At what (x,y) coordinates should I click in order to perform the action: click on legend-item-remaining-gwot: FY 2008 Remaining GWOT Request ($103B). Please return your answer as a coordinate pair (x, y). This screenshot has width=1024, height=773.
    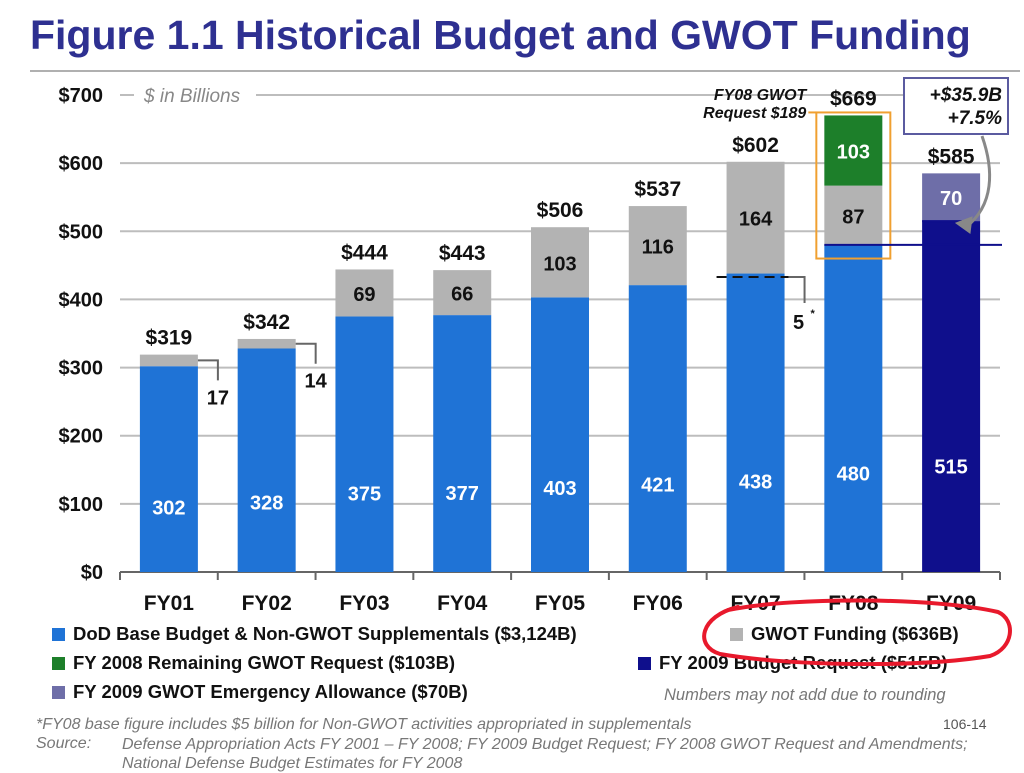
    Looking at the image, I should click on (253, 663).